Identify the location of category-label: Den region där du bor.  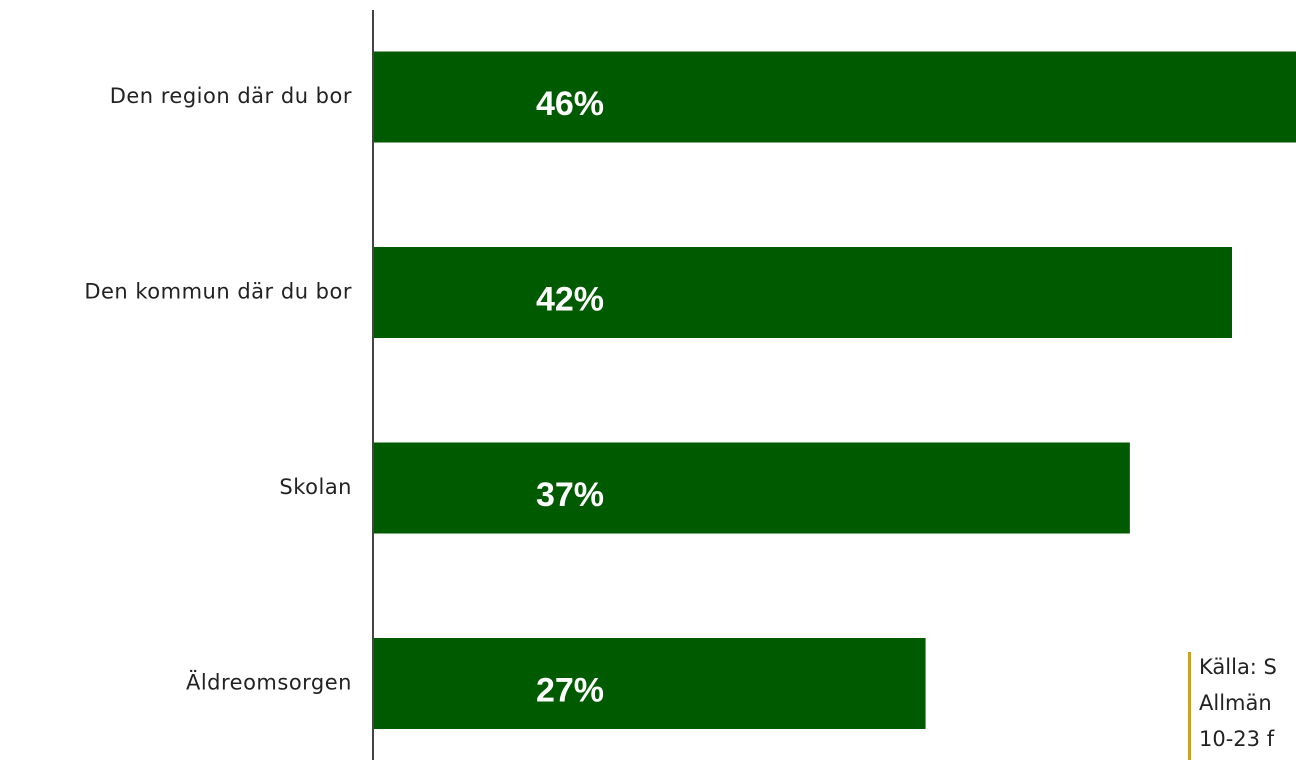
(231, 96).